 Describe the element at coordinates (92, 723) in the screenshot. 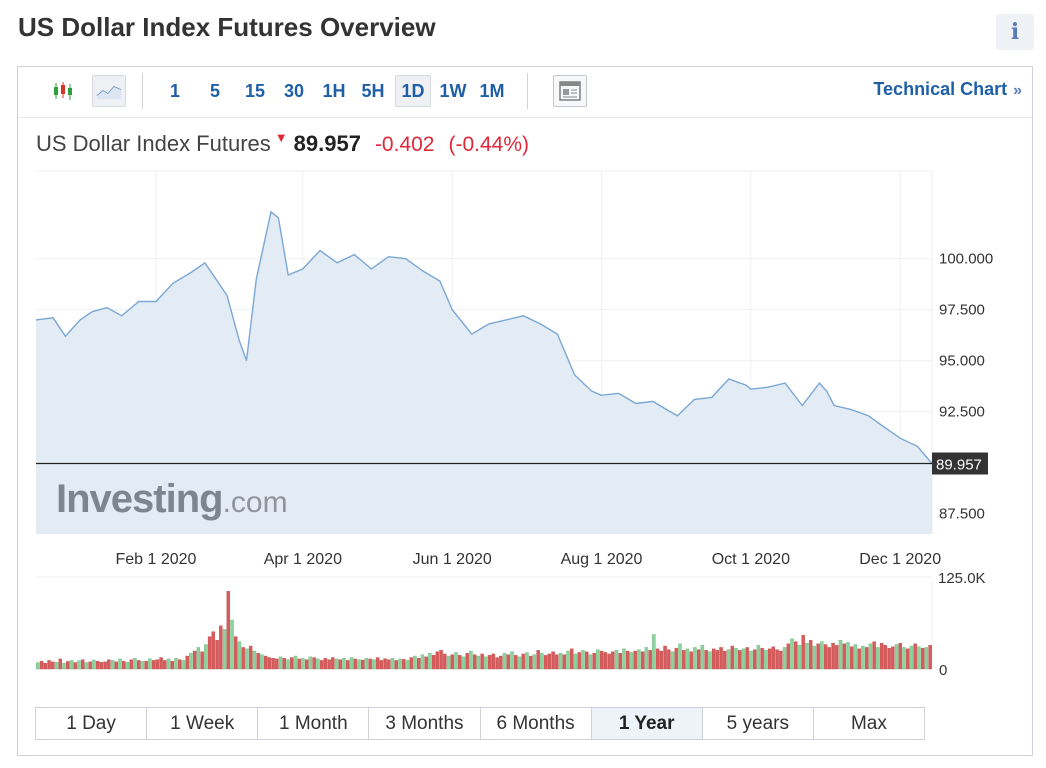

I see `range-1-day: 1 Day` at that location.